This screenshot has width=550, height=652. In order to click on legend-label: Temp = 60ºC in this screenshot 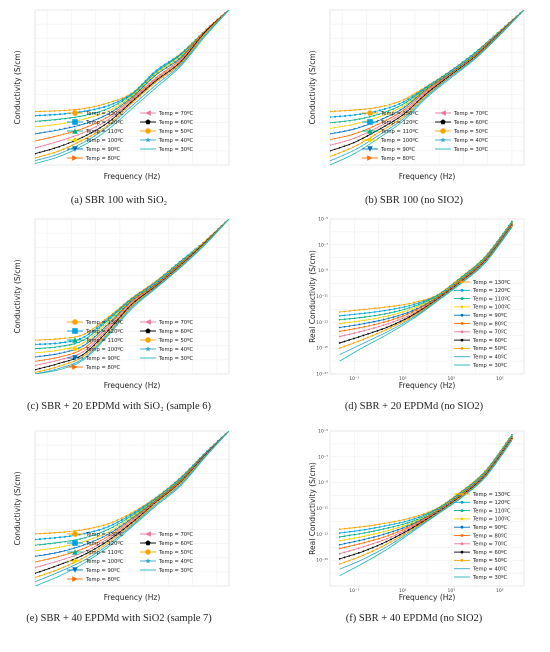, I will do `click(471, 123)`.